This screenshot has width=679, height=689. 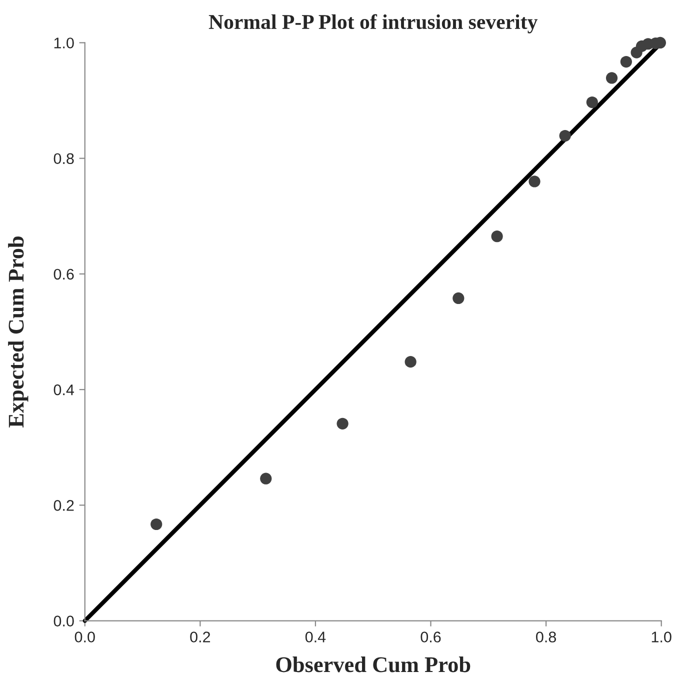 I want to click on x-tick-label: 0.2, so click(x=200, y=637).